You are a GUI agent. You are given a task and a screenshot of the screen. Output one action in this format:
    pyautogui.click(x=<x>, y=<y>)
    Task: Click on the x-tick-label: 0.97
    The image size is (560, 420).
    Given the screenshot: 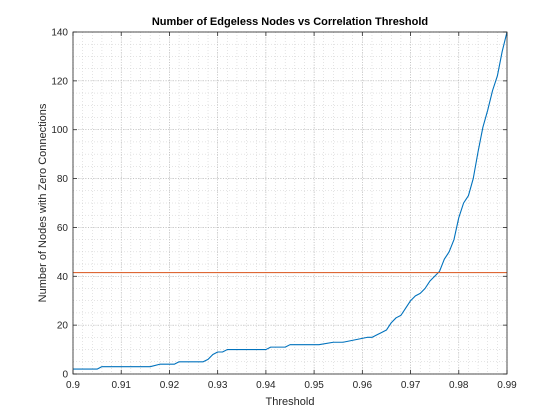 What is the action you would take?
    pyautogui.click(x=411, y=385)
    